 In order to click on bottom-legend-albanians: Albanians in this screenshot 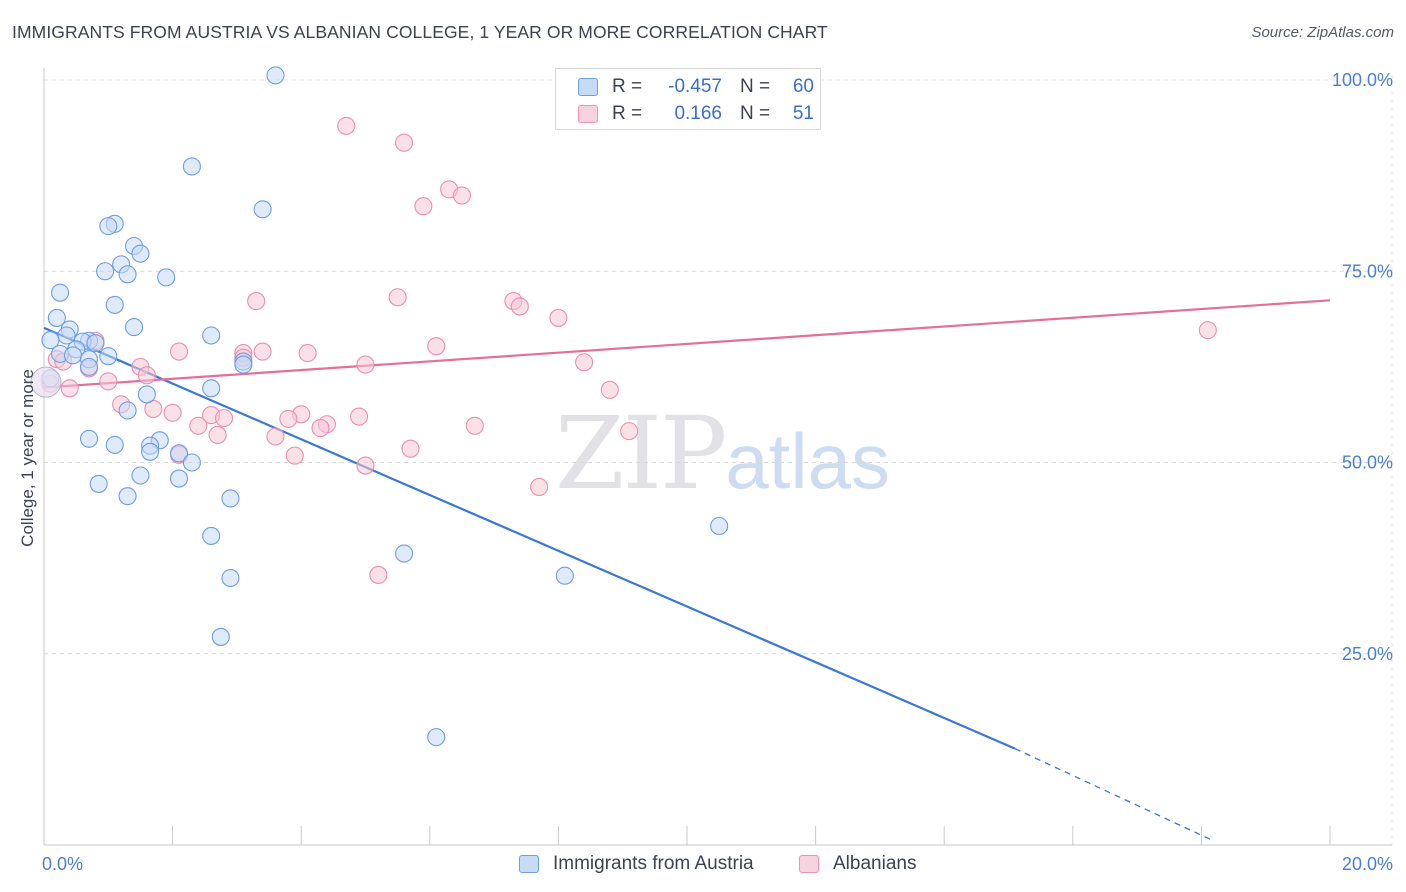, I will do `click(857, 864)`.